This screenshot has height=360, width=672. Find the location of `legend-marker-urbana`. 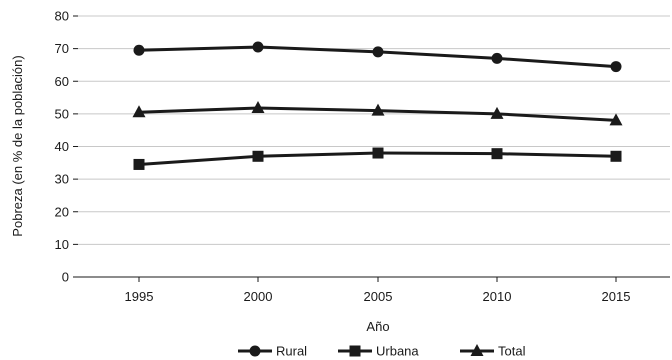

legend-marker-urbana is located at coordinates (355, 351).